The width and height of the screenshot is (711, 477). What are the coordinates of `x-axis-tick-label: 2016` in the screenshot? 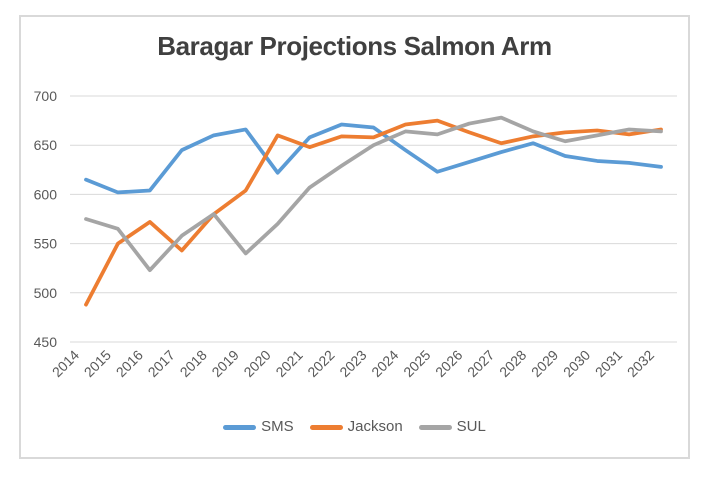 It's located at (129, 363).